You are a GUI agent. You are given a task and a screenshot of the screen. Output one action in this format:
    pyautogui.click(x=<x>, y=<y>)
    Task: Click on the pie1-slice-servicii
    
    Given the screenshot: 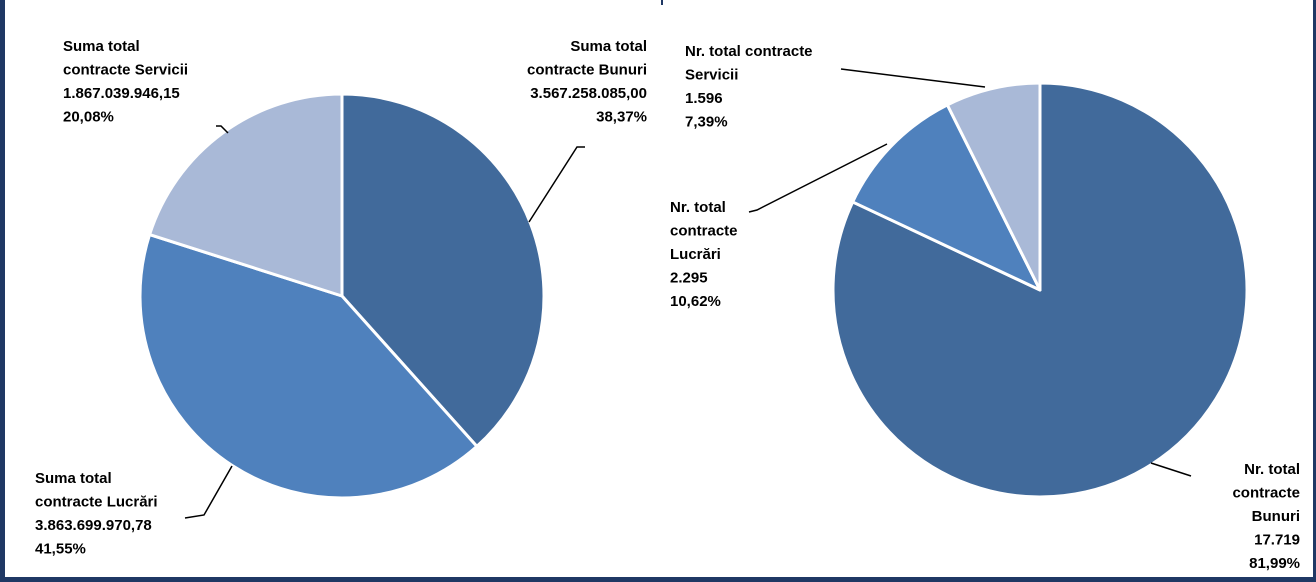 What is the action you would take?
    pyautogui.click(x=246, y=195)
    